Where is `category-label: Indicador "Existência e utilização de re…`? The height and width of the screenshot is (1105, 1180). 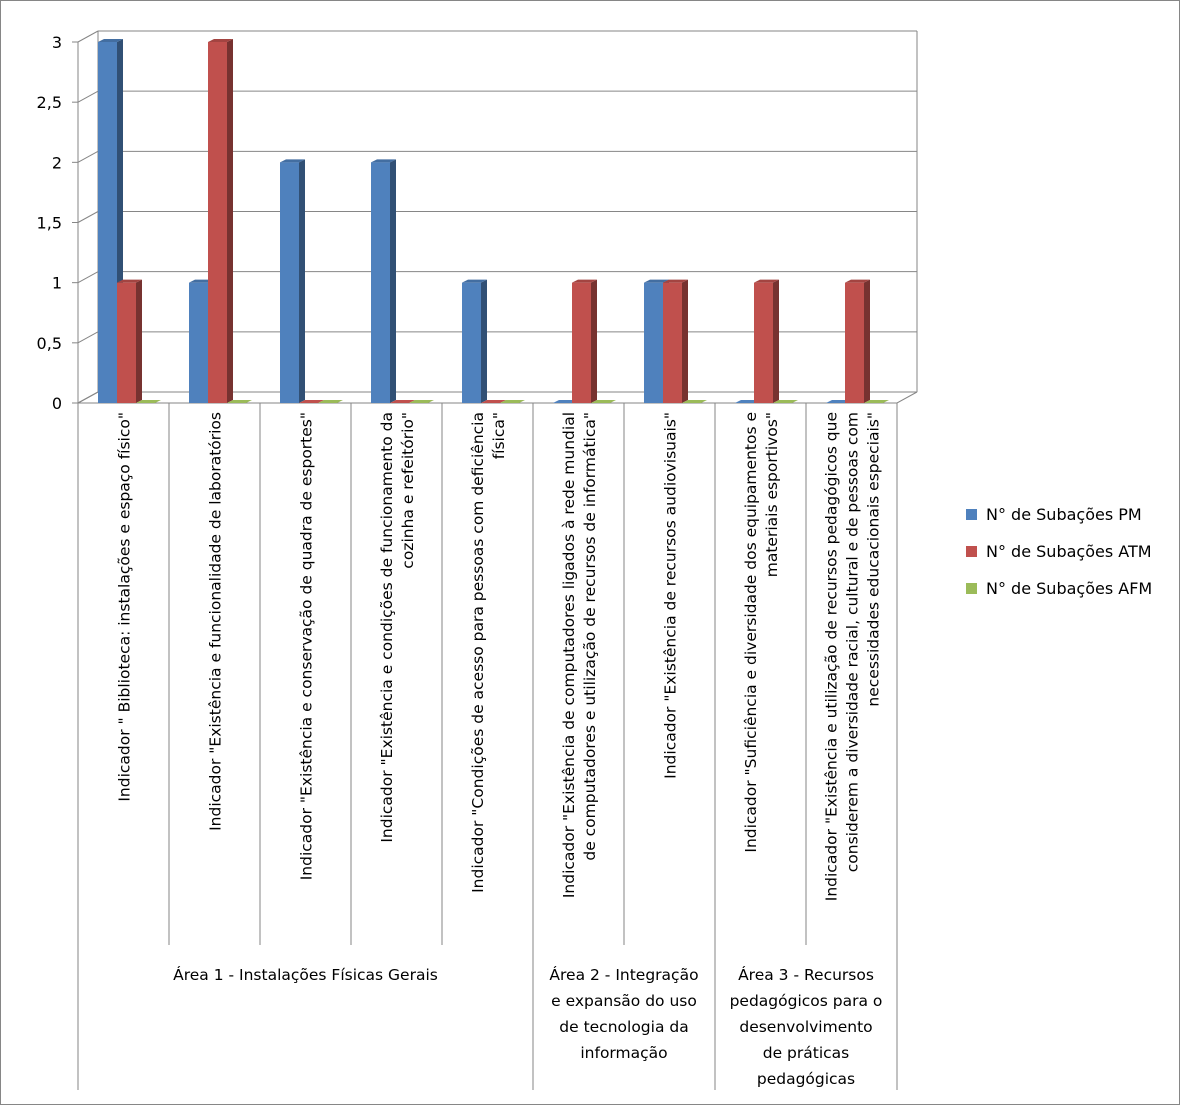
category-label: Indicador "Existência e utilização de re… is located at coordinates (853, 656).